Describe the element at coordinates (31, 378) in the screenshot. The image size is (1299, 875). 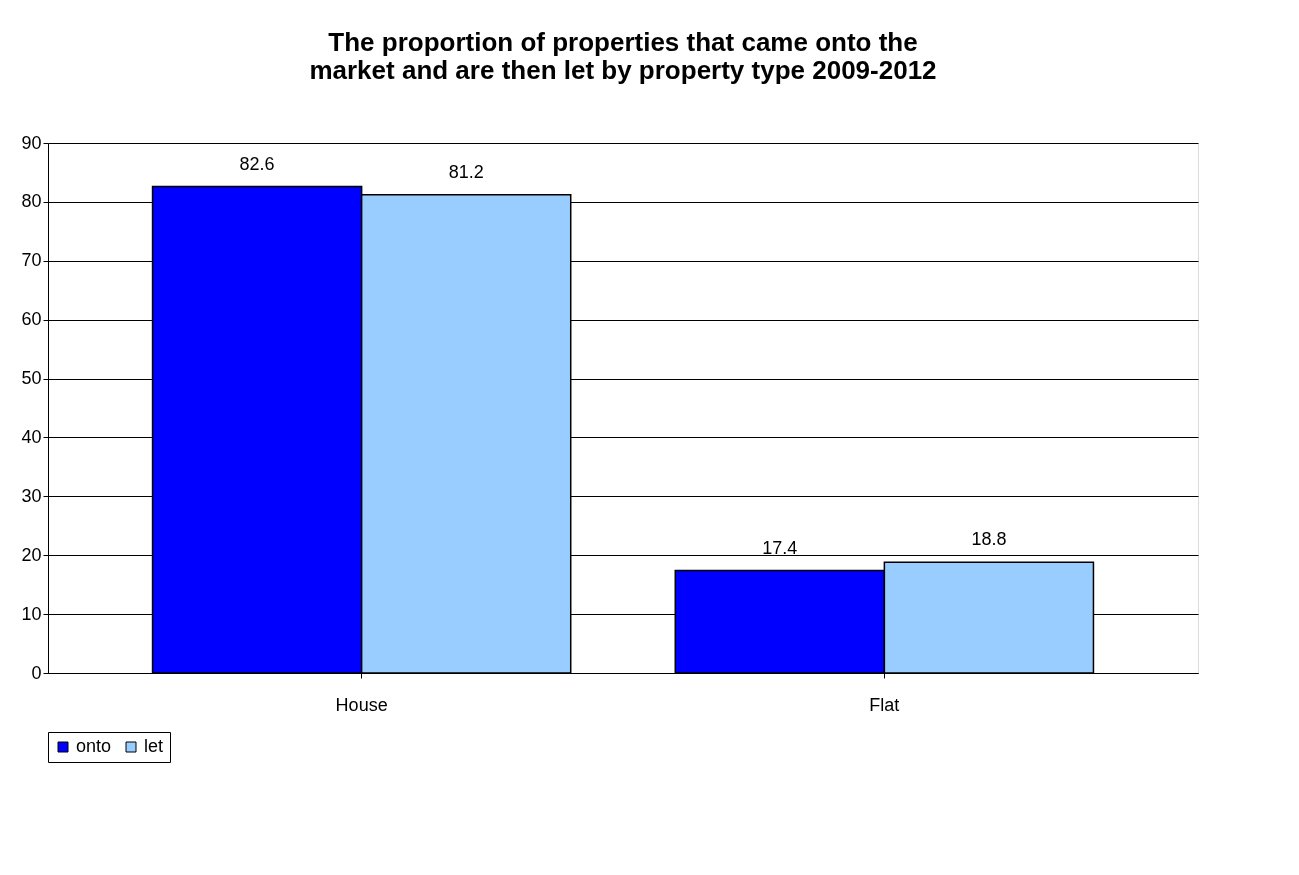
I see `y-tick-label: 50` at that location.